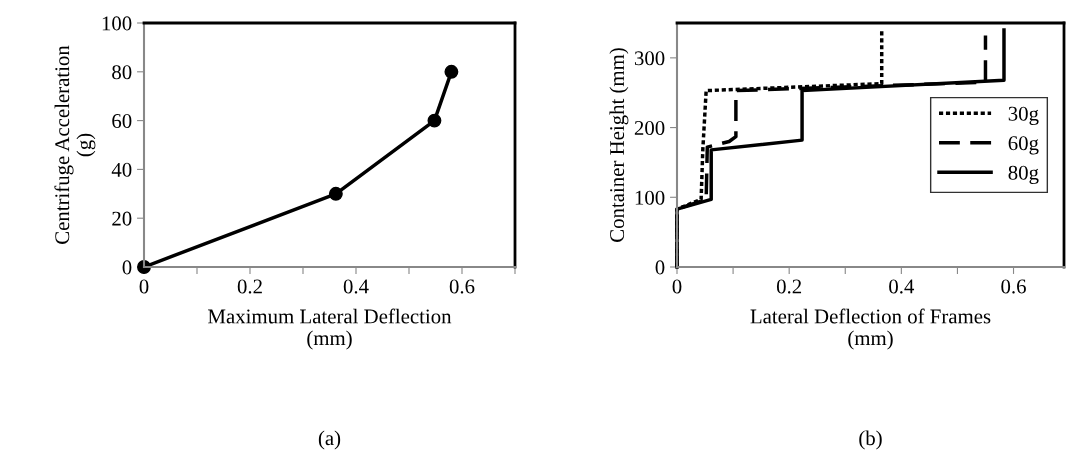 The height and width of the screenshot is (469, 1068). Describe the element at coordinates (1023, 175) in the screenshot. I see `legend-label: 80g` at that location.